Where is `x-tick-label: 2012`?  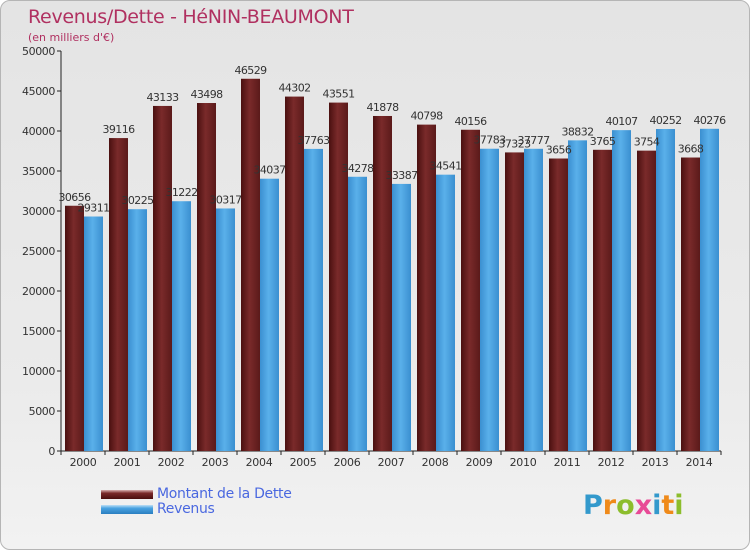
x-tick-label: 2012 is located at coordinates (611, 462).